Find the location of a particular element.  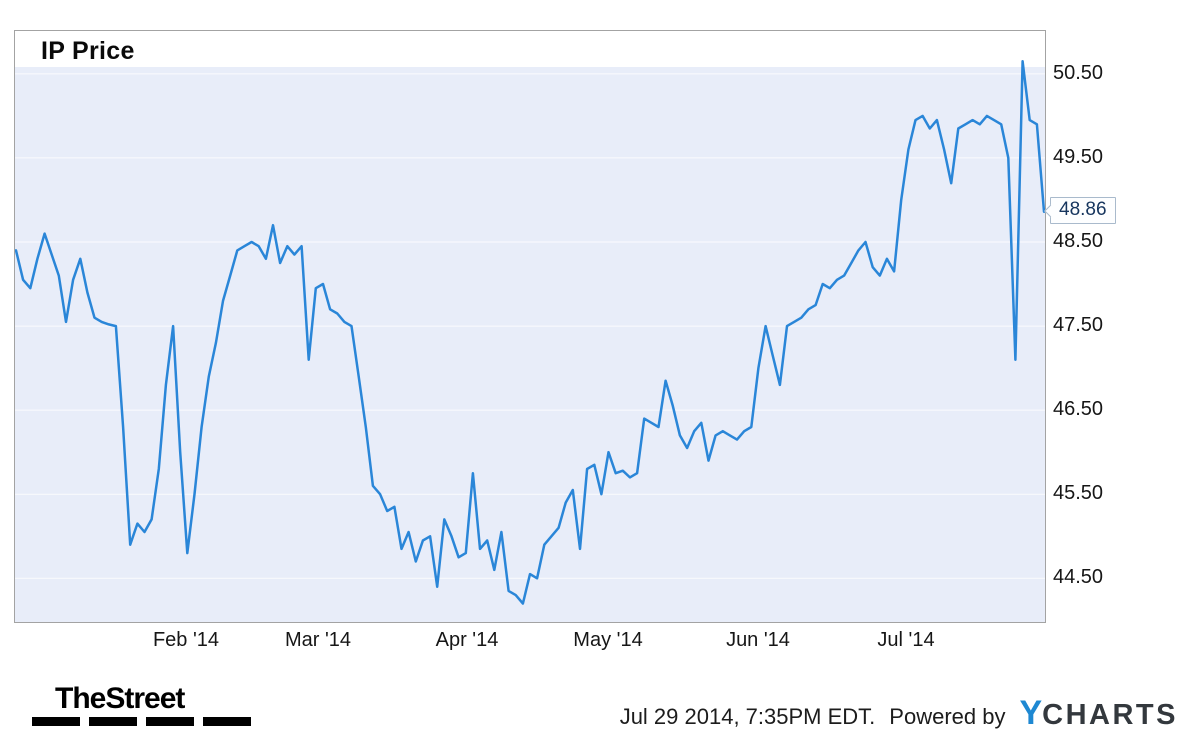

y-axis-label: 46.50 is located at coordinates (1078, 409).